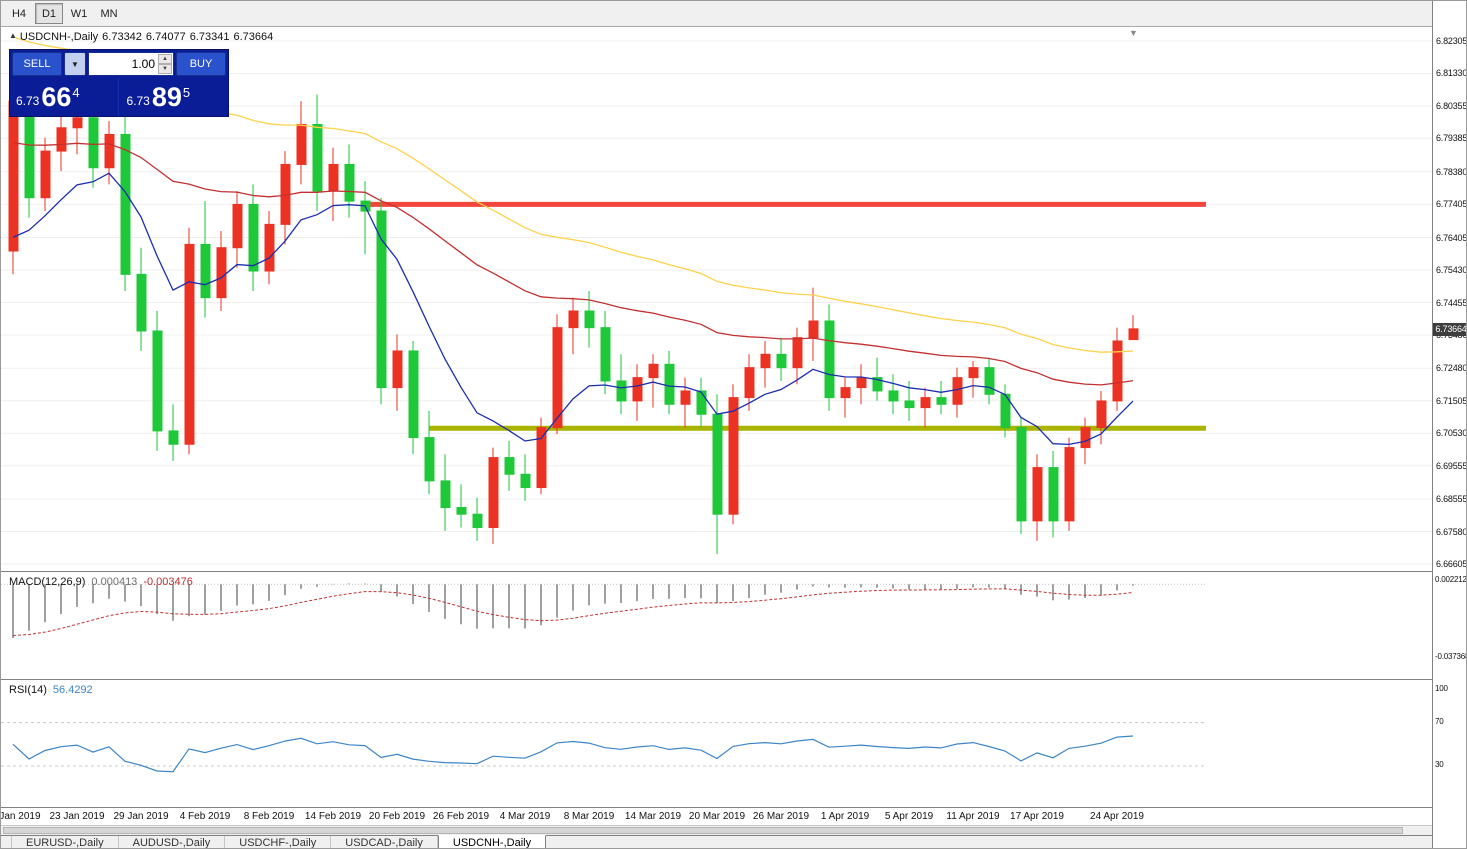  I want to click on date-label: 29 Jan 2019, so click(141, 816).